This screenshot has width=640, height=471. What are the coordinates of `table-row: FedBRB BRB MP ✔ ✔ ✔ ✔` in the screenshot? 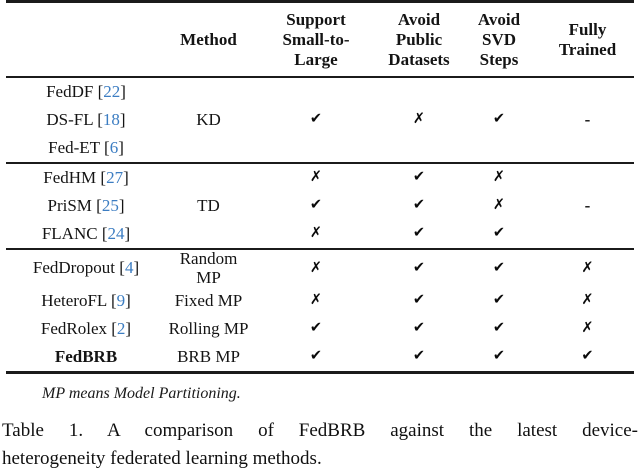 It's located at (320, 358).